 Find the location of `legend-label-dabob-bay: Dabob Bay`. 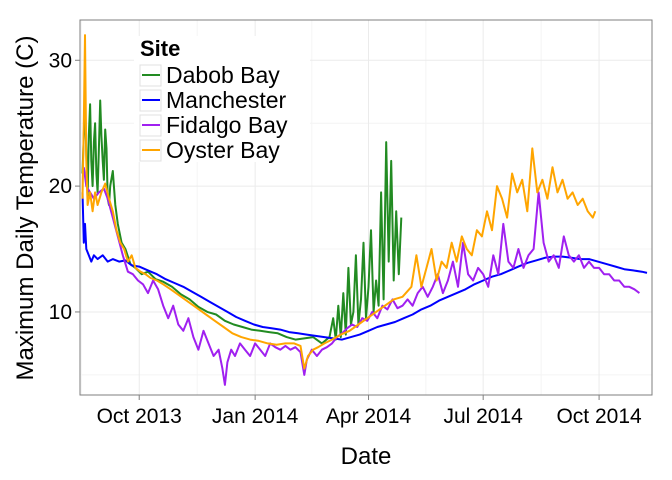

legend-label-dabob-bay: Dabob Bay is located at coordinates (223, 75).